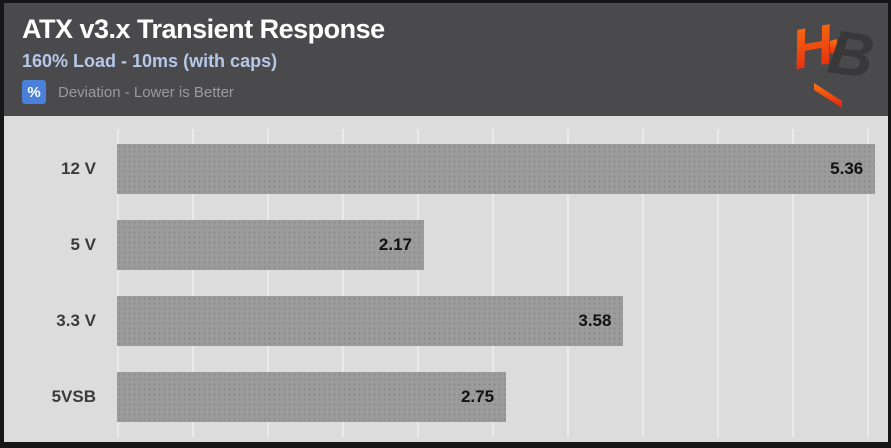 This screenshot has width=891, height=448. What do you see at coordinates (477, 396) in the screenshot?
I see `value-label: 2.75` at bounding box center [477, 396].